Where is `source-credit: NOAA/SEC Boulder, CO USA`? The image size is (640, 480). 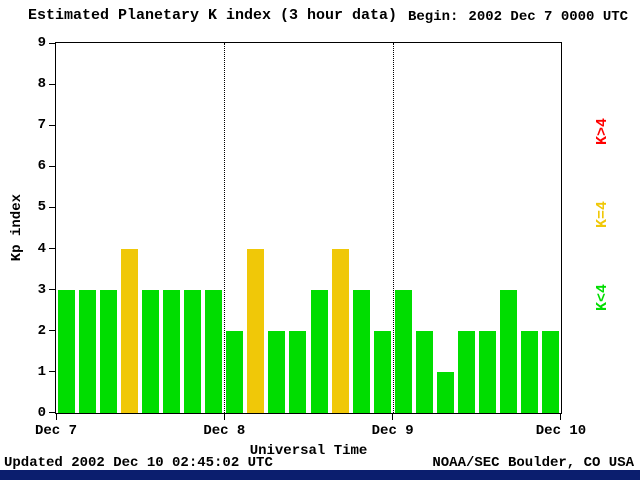
source-credit: NOAA/SEC Boulder, CO USA is located at coordinates (533, 463).